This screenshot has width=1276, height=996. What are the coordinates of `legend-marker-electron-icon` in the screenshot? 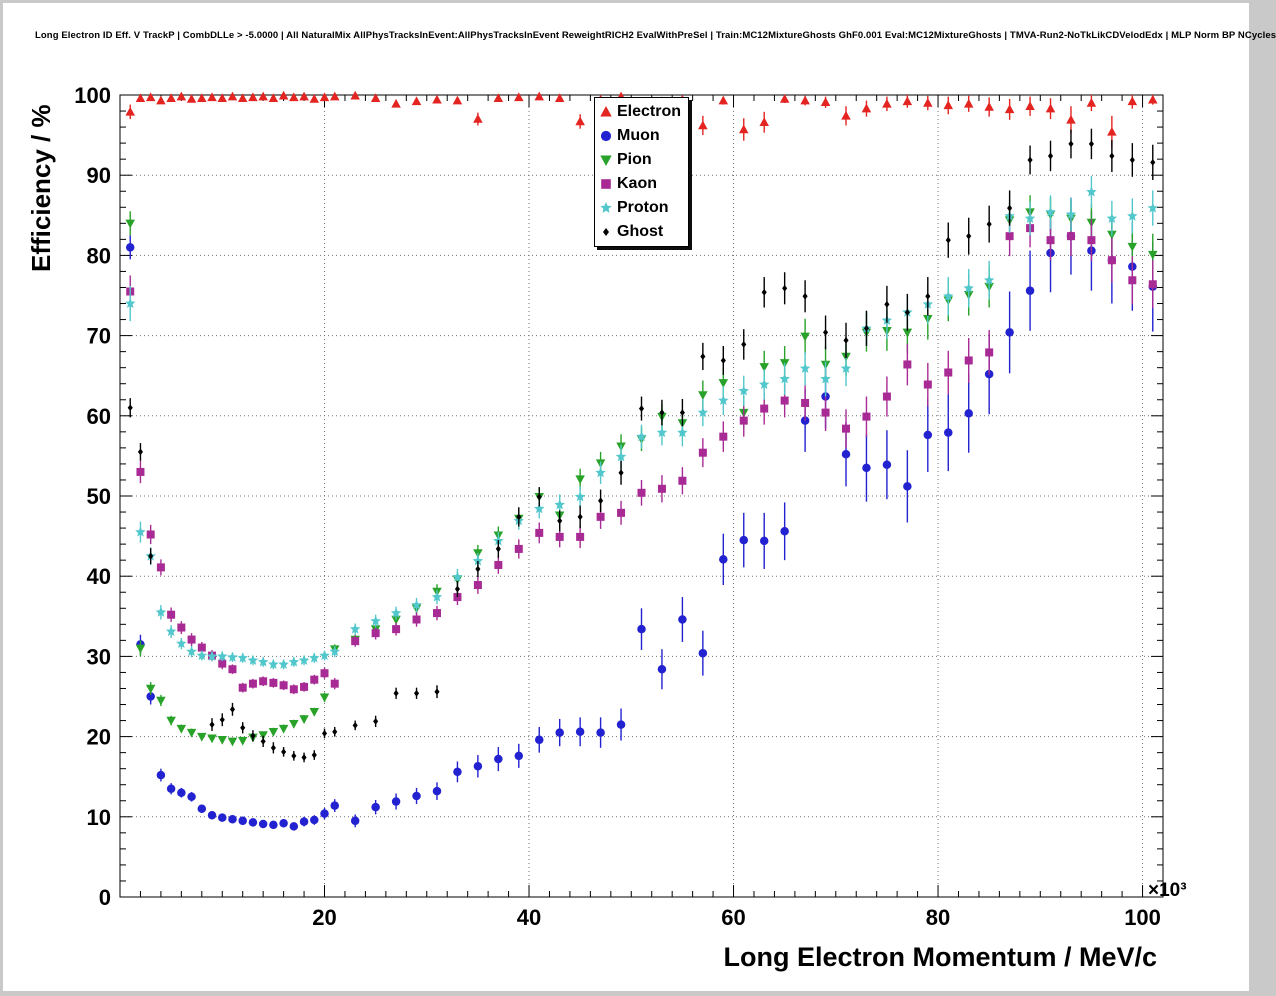 It's located at (606, 111).